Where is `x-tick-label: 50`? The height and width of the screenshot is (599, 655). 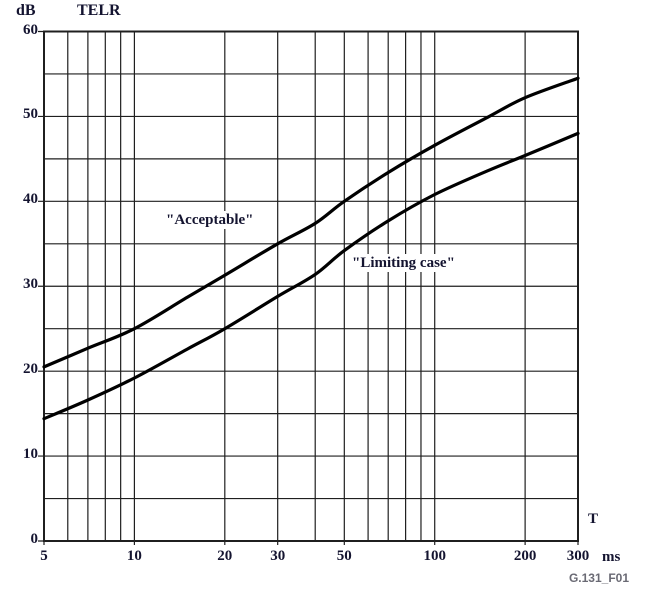 x-tick-label: 50 is located at coordinates (344, 556).